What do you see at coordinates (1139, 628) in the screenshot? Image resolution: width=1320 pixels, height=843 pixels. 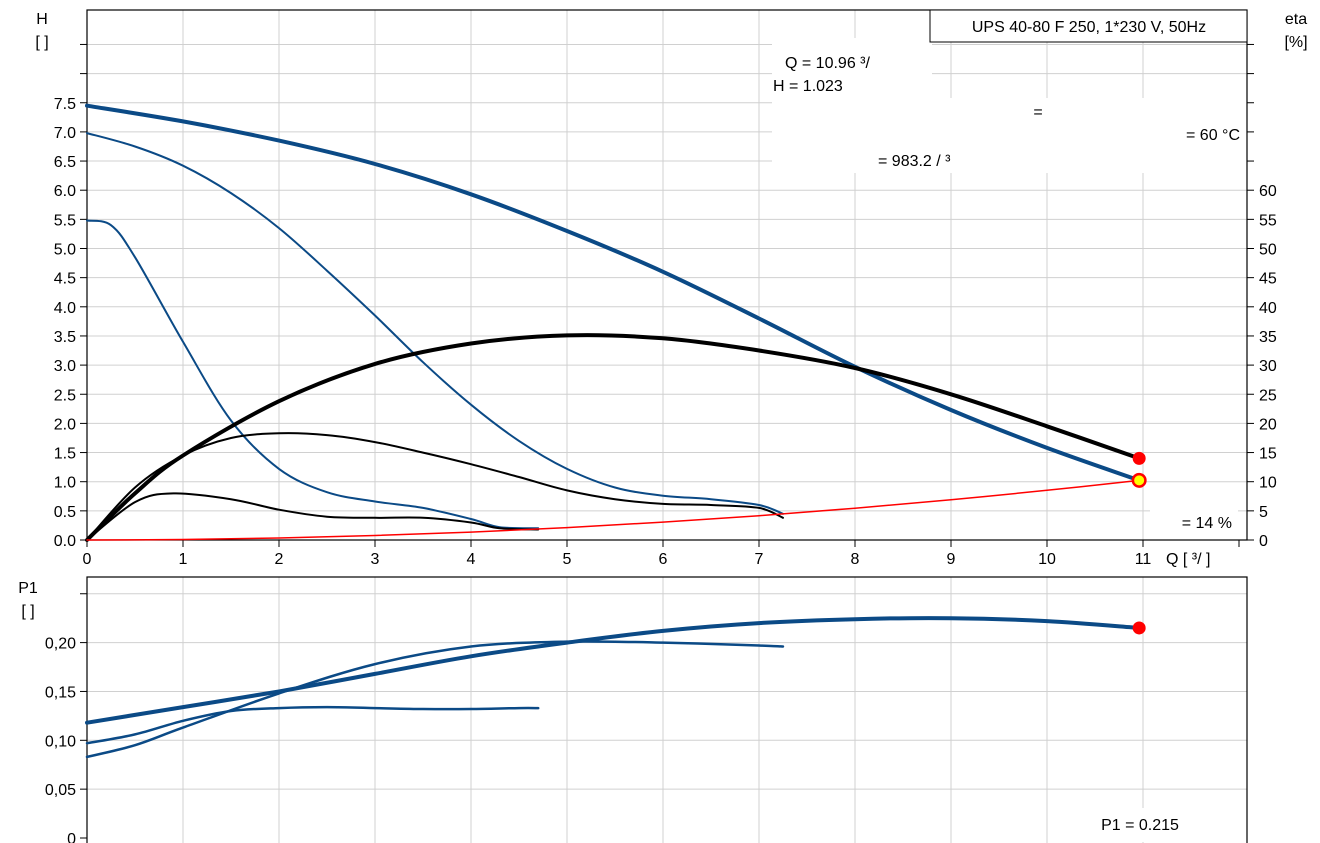 I see `p1-duty-point` at bounding box center [1139, 628].